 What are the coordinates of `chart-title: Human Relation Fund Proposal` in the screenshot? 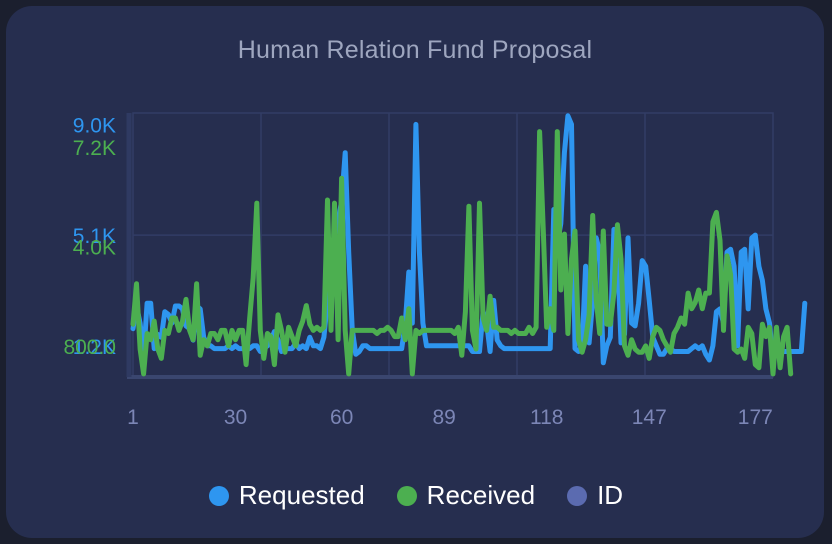 It's located at (415, 50).